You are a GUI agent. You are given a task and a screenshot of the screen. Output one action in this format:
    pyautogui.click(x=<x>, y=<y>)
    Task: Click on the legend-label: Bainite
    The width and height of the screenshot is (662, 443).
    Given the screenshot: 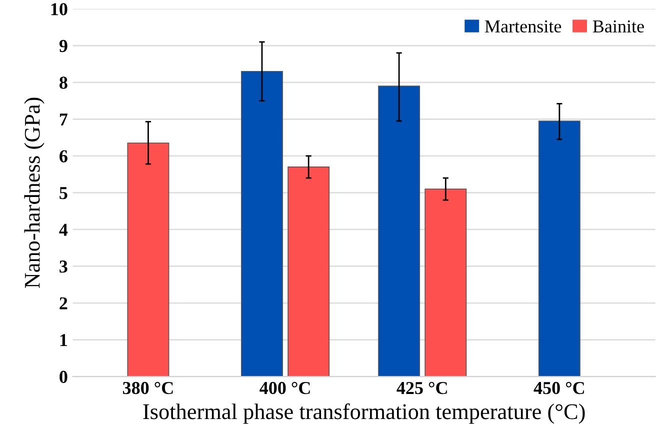 What is the action you would take?
    pyautogui.click(x=618, y=26)
    